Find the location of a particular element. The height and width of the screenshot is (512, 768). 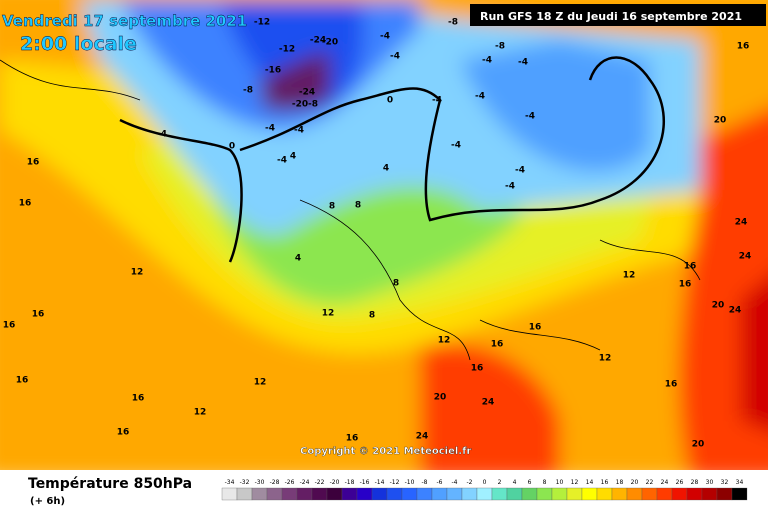

map-label: 8 is located at coordinates (372, 316).